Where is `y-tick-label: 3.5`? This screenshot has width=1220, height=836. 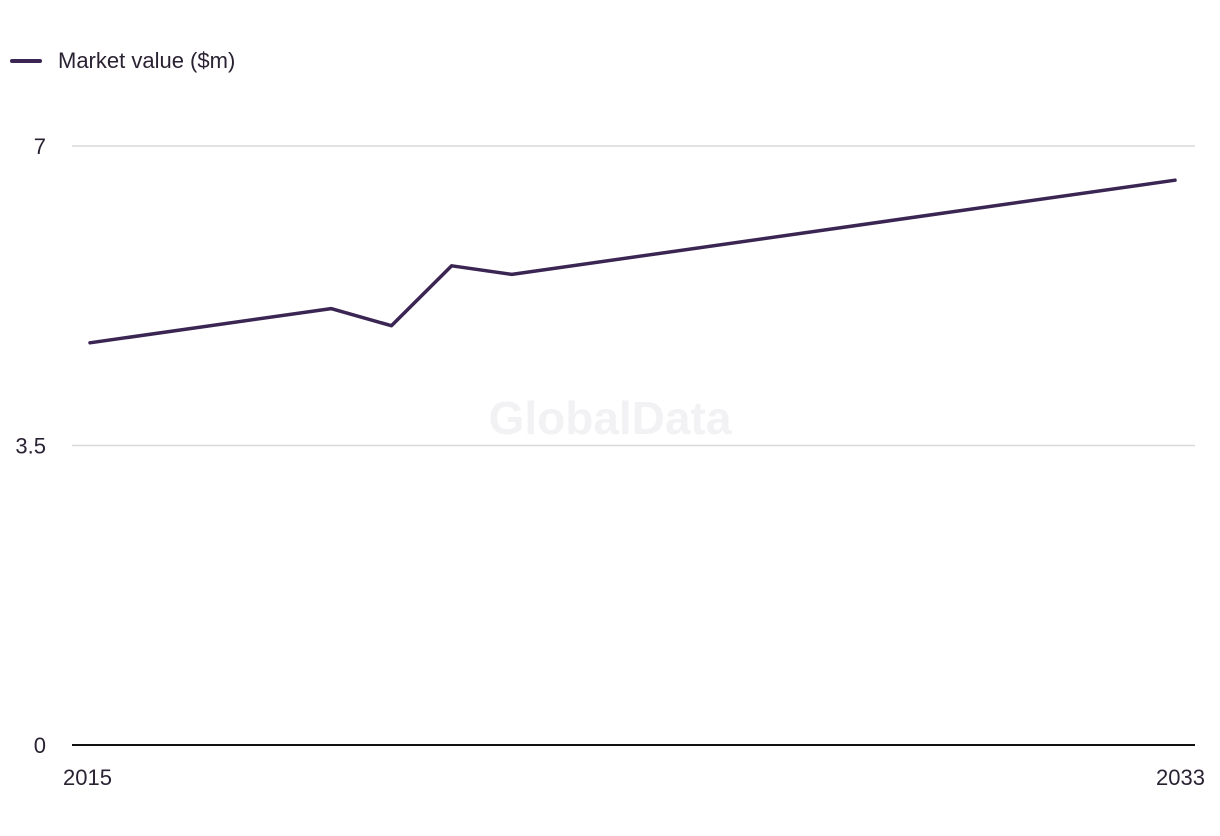
y-tick-label: 3.5 is located at coordinates (30, 446).